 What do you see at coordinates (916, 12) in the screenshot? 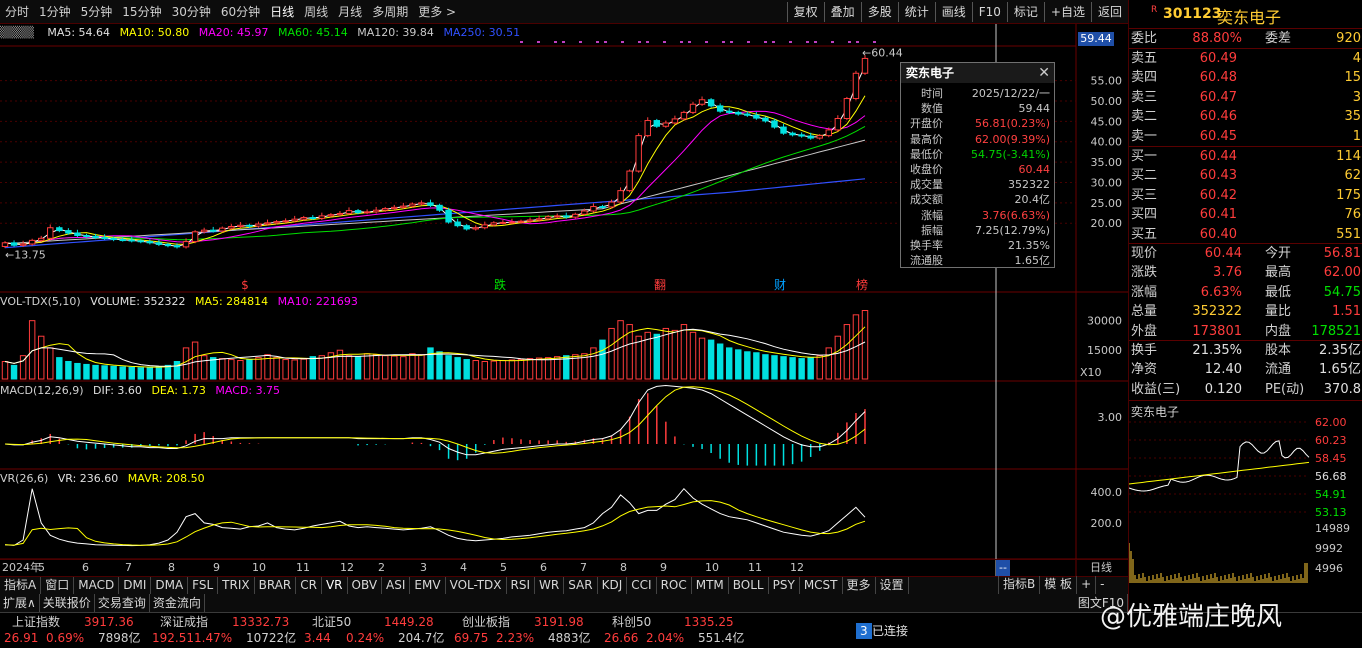
I see `tool-button: 统计` at bounding box center [916, 12].